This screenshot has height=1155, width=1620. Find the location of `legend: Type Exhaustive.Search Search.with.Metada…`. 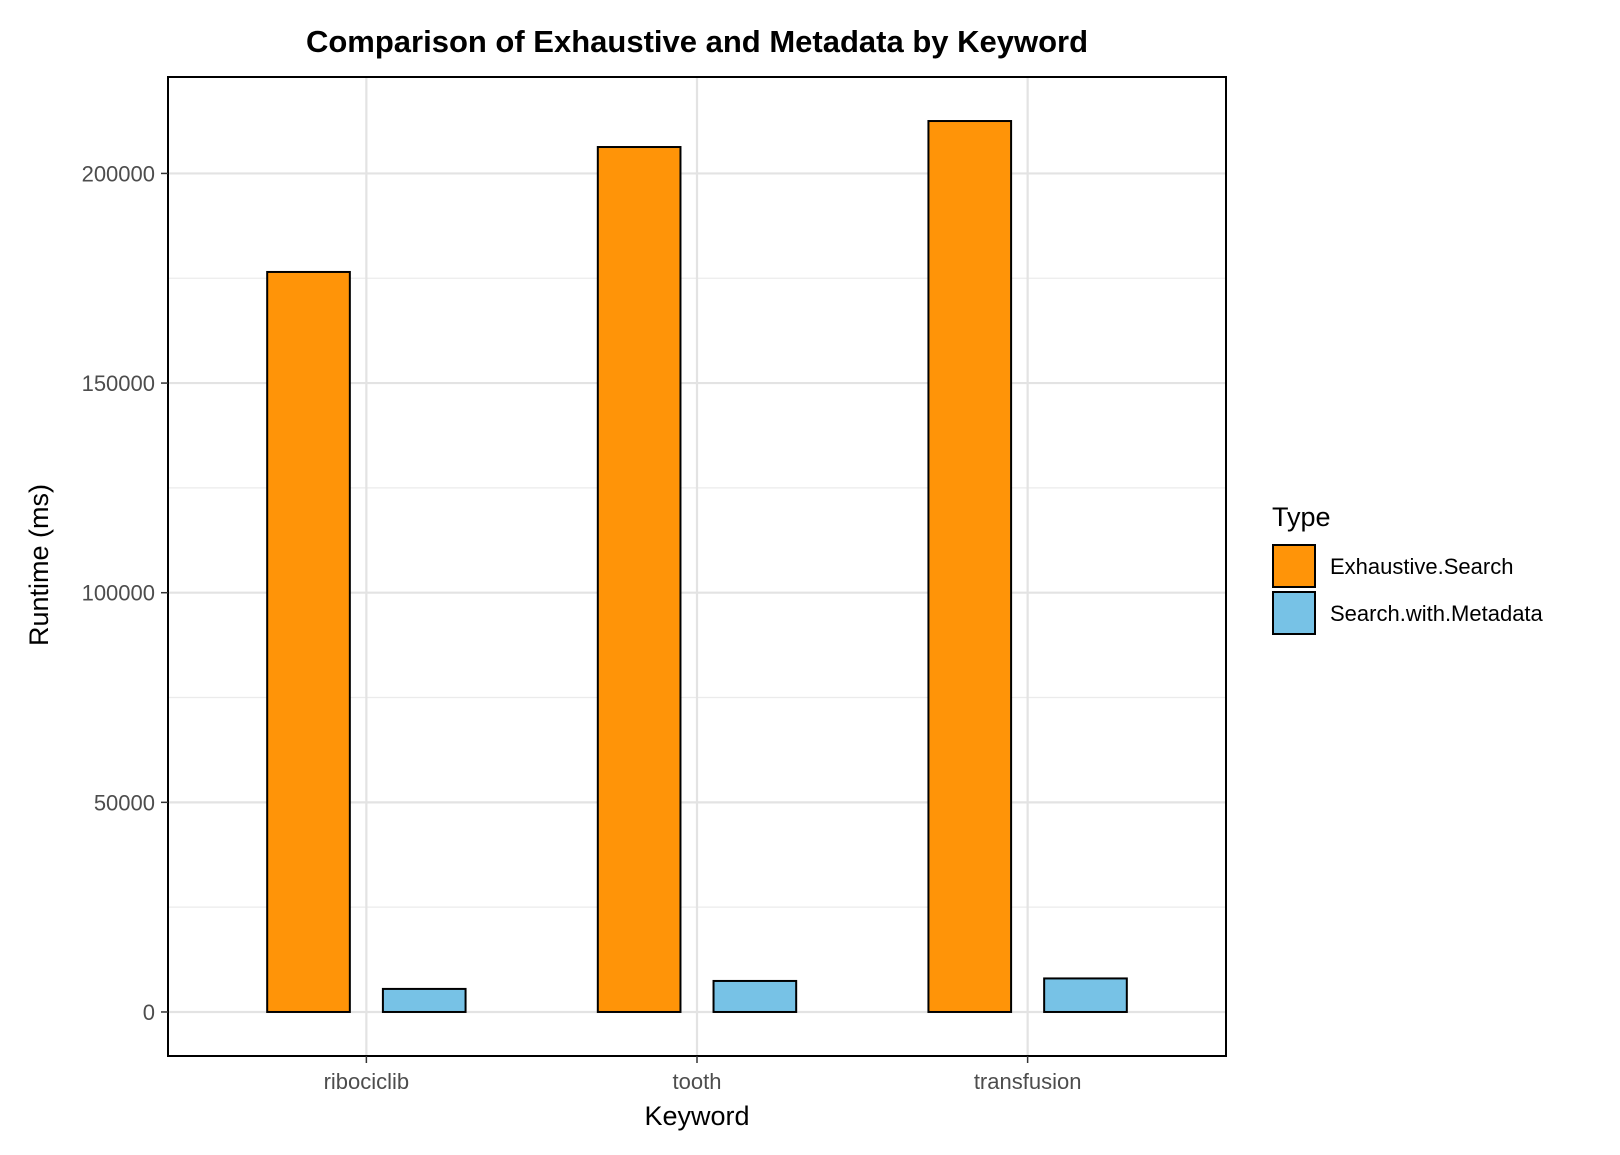

legend: Type Exhaustive.Search Search.with.Metada… is located at coordinates (1408, 568).